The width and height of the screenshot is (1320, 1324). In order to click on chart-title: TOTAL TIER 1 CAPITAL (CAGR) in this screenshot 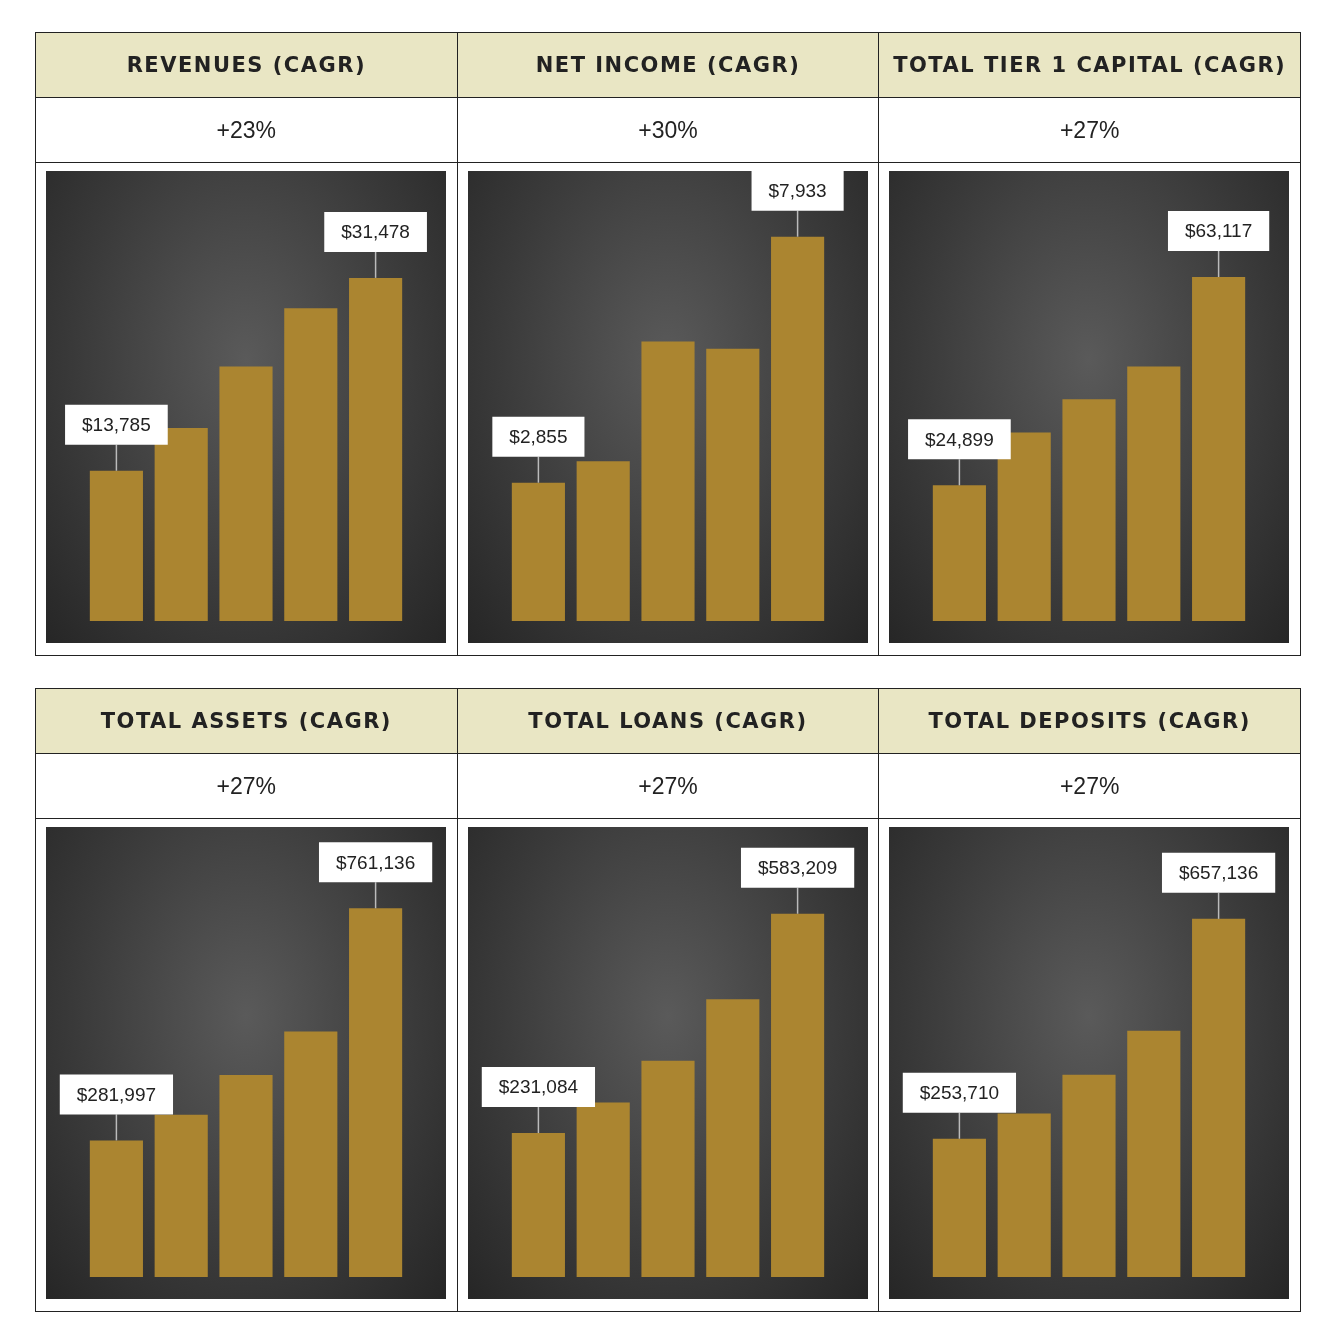, I will do `click(1090, 65)`.